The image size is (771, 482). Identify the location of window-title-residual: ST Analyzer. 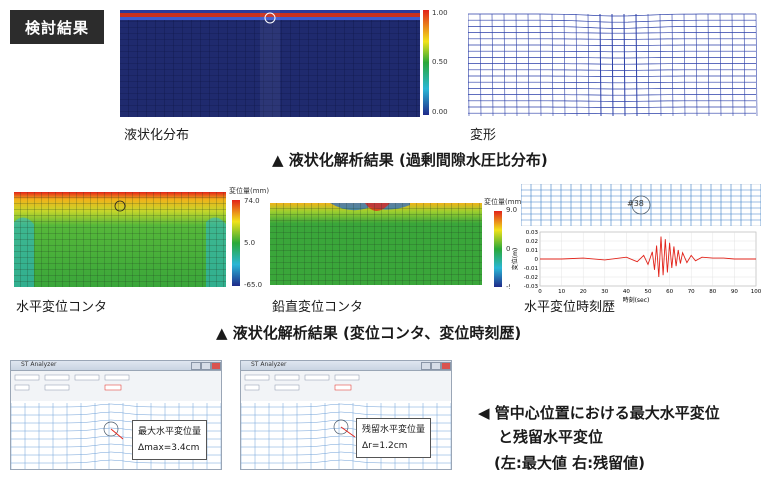
(269, 364).